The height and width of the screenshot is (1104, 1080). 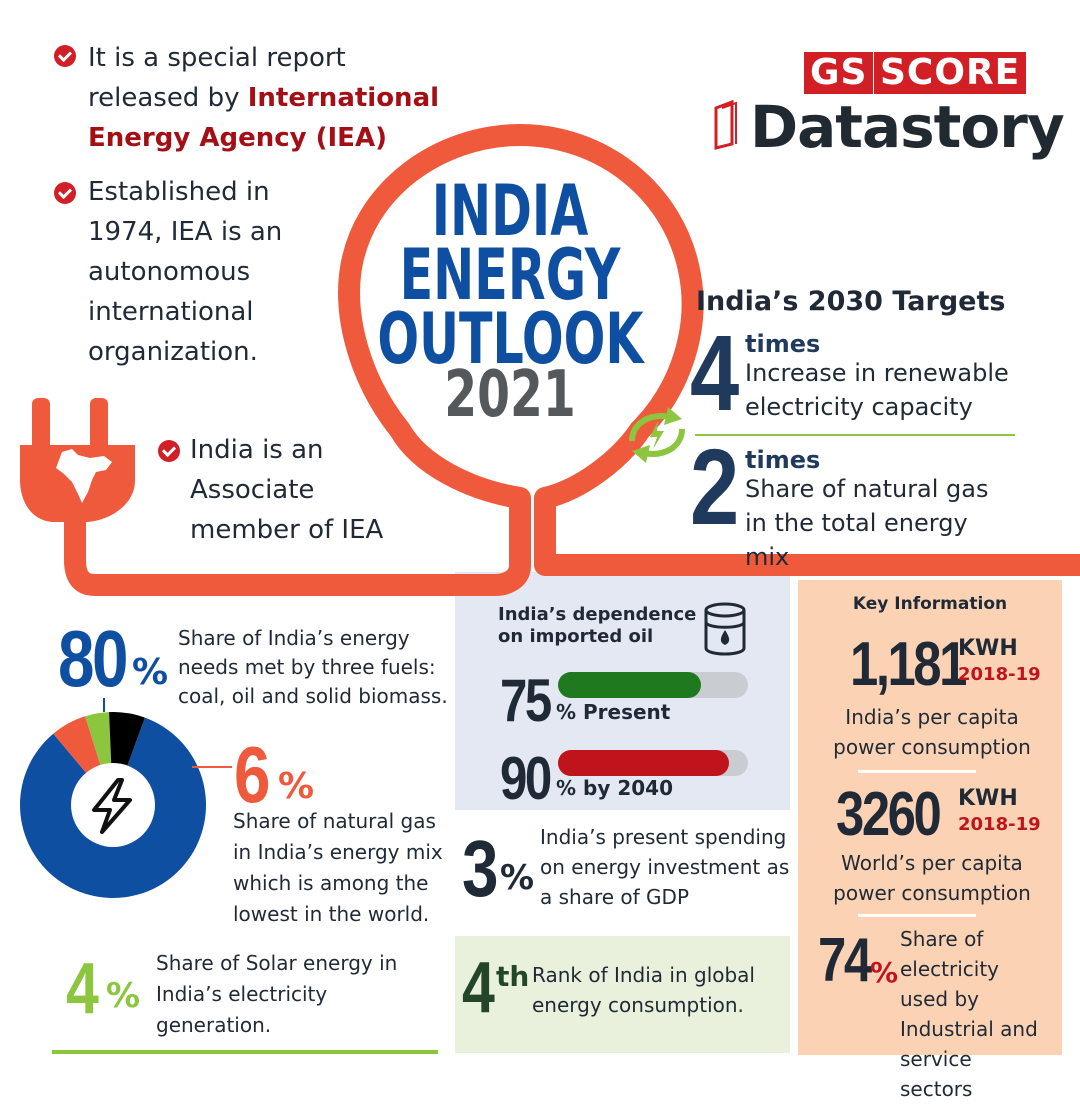 What do you see at coordinates (884, 972) in the screenshot?
I see `industry-share-unit: %` at bounding box center [884, 972].